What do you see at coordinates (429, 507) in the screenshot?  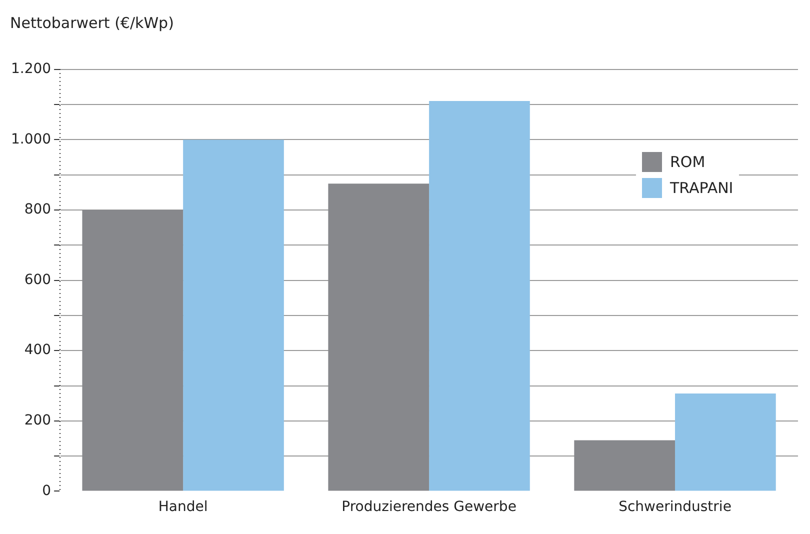 I see `x-tick-label: Produzierendes Gewerbe` at bounding box center [429, 507].